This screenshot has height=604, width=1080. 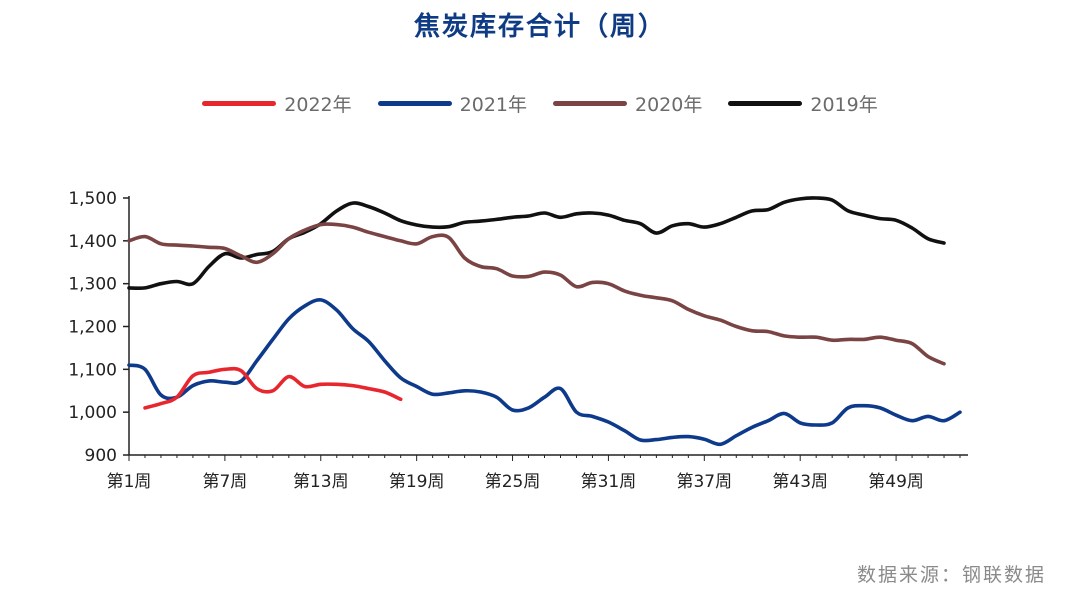 I want to click on x-tick-label: 第49周, so click(x=896, y=482).